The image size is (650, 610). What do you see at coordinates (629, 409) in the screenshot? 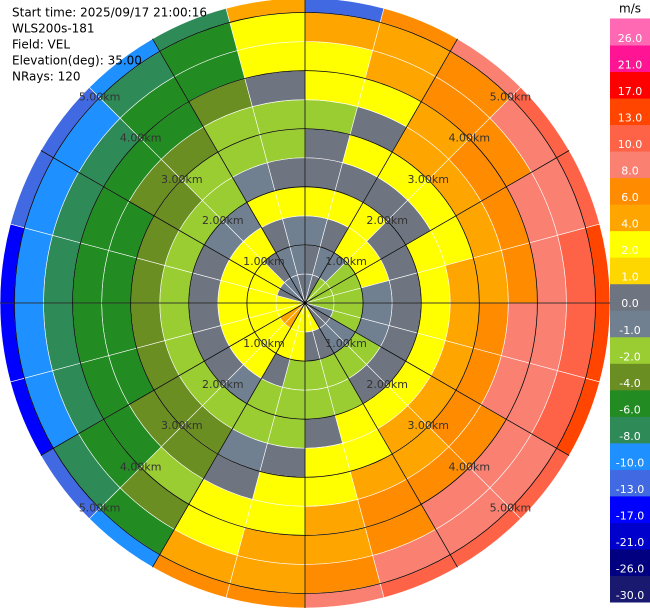
I see `colorbar-tick-label: -6.0` at bounding box center [629, 409].